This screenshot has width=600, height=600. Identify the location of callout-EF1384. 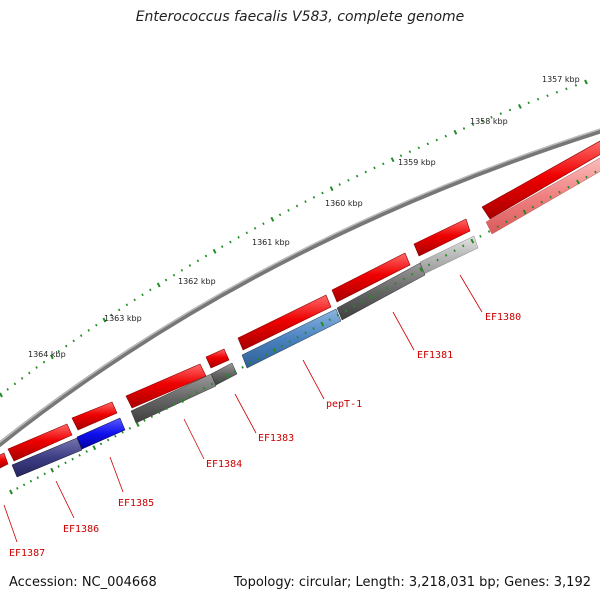
(194, 439).